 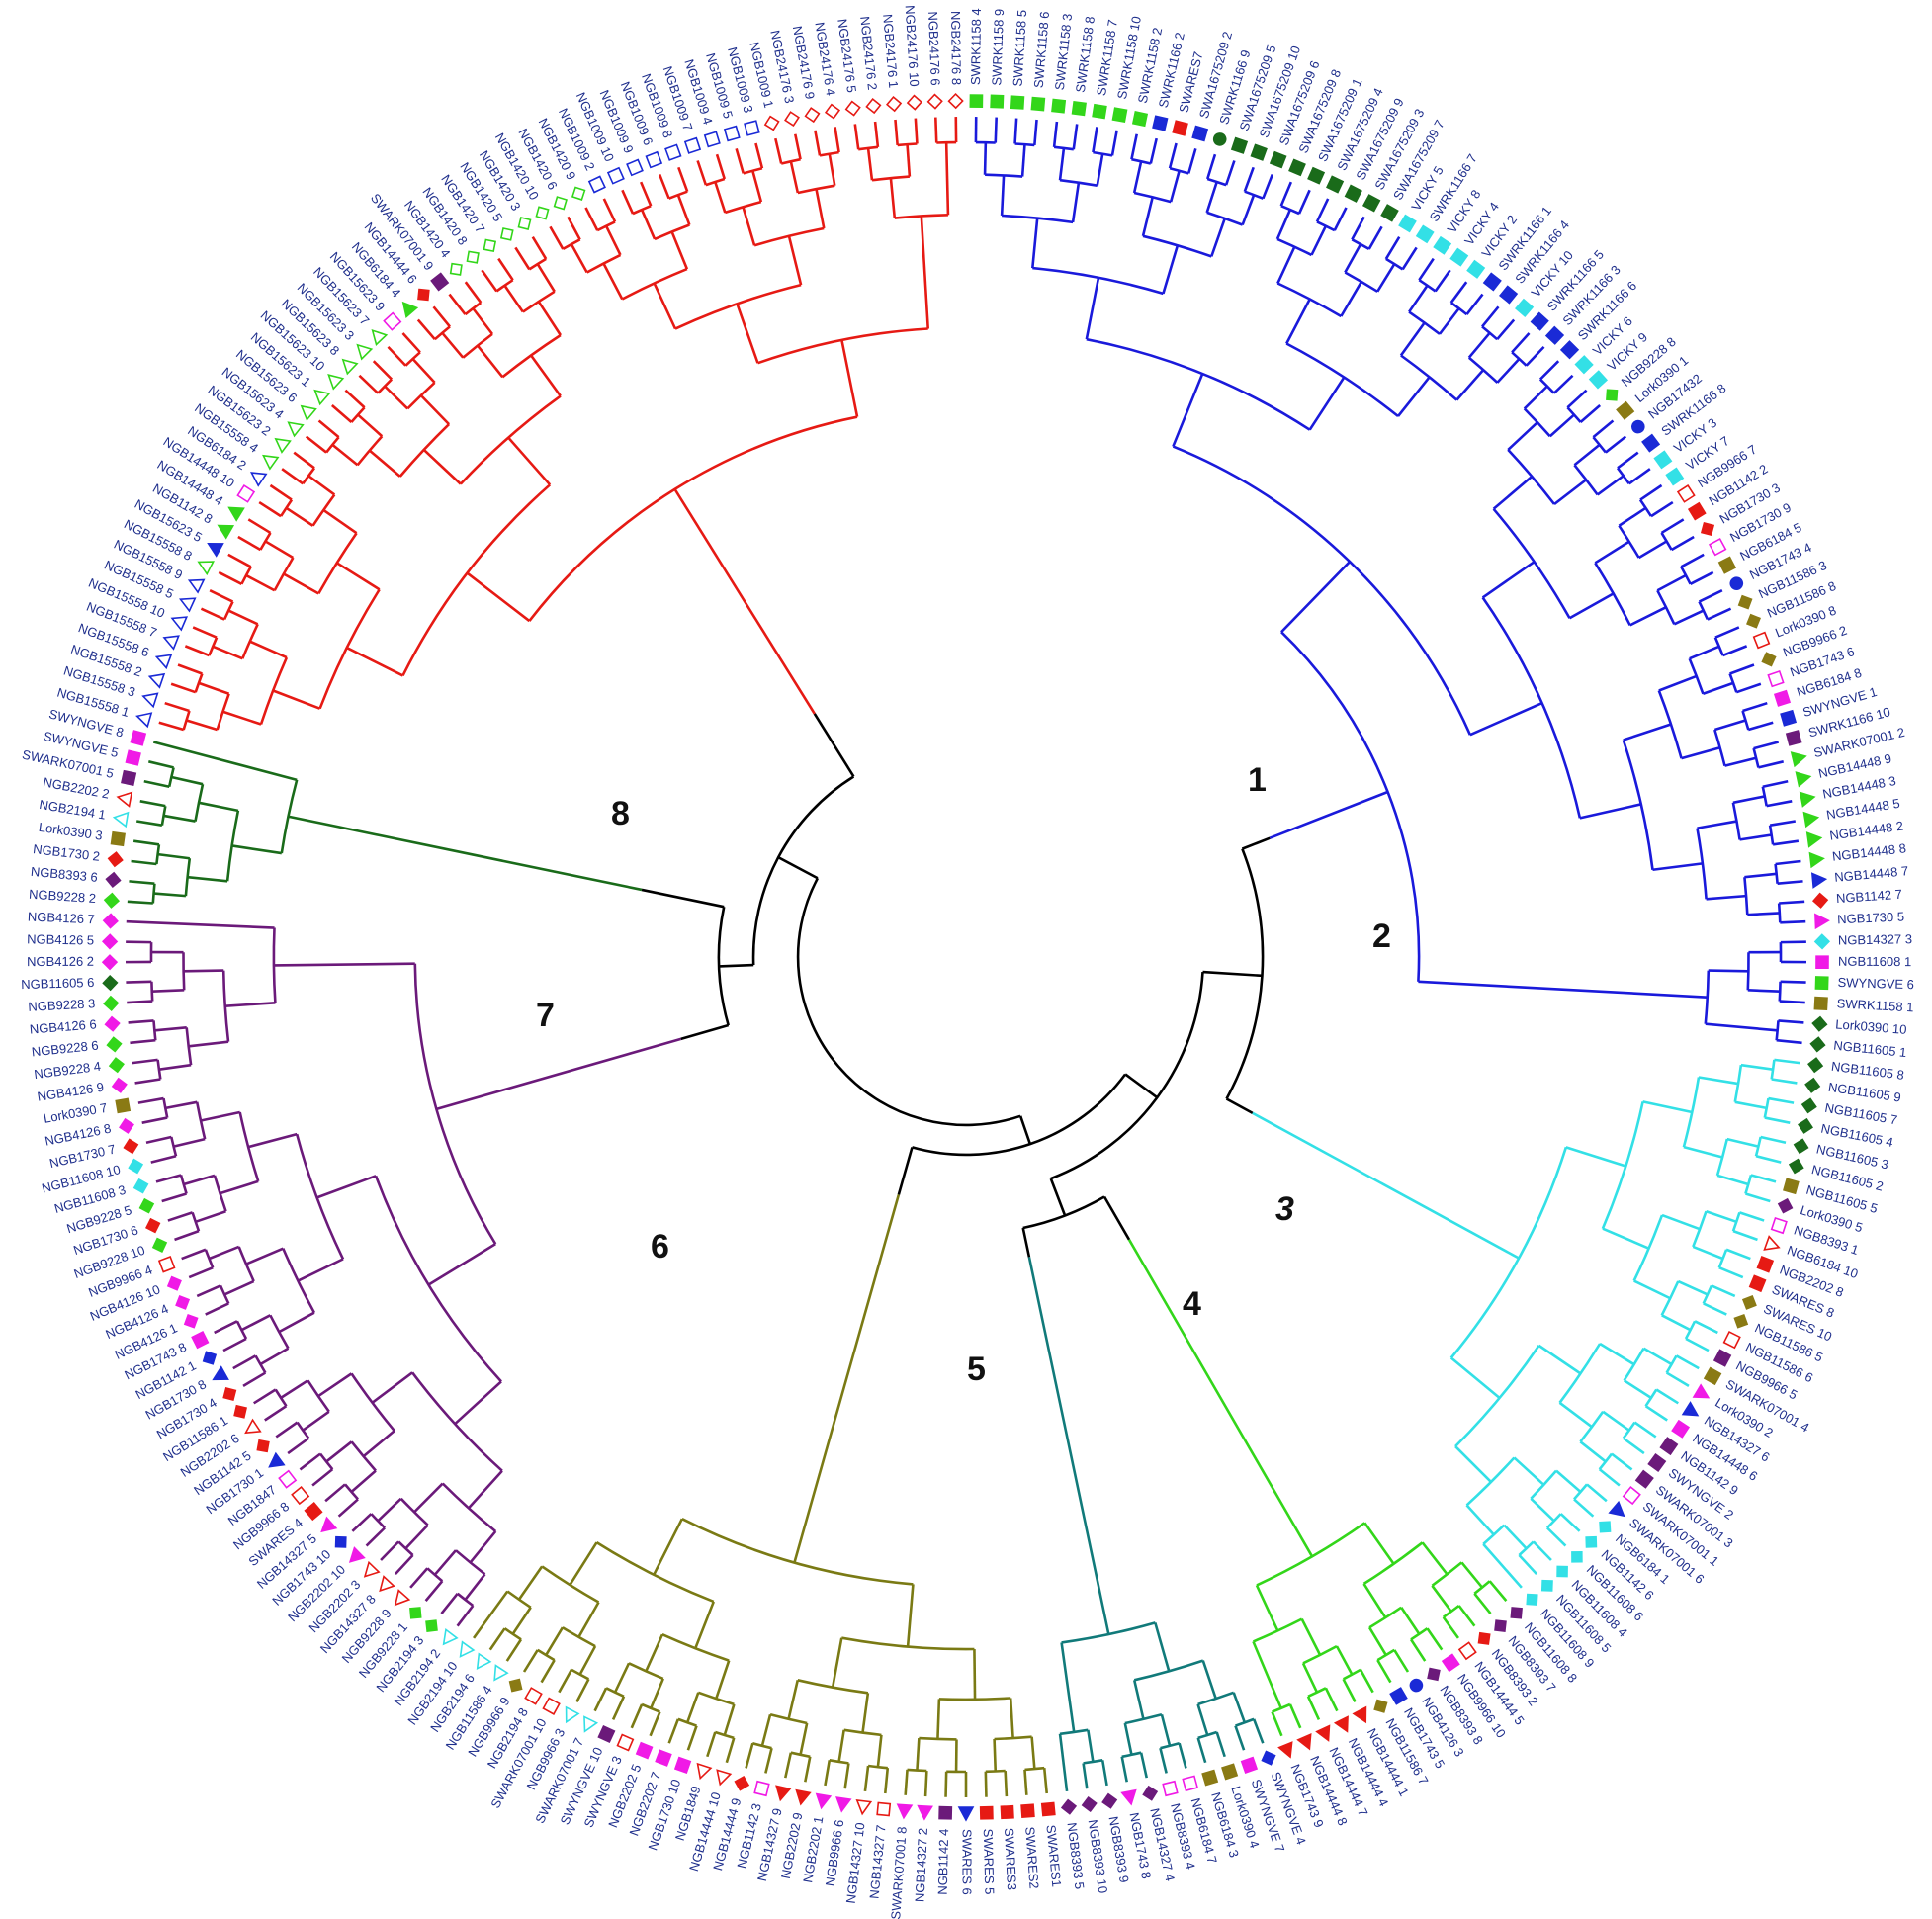 What do you see at coordinates (1329, 814) in the screenshot?
I see `cluster-root-stem` at bounding box center [1329, 814].